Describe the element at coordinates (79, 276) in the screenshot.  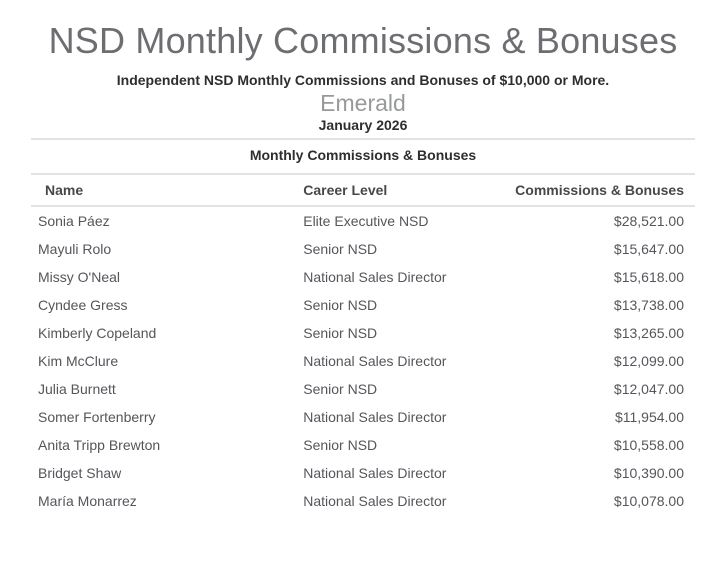
I see `name-cell: Missy O'Neal` at that location.